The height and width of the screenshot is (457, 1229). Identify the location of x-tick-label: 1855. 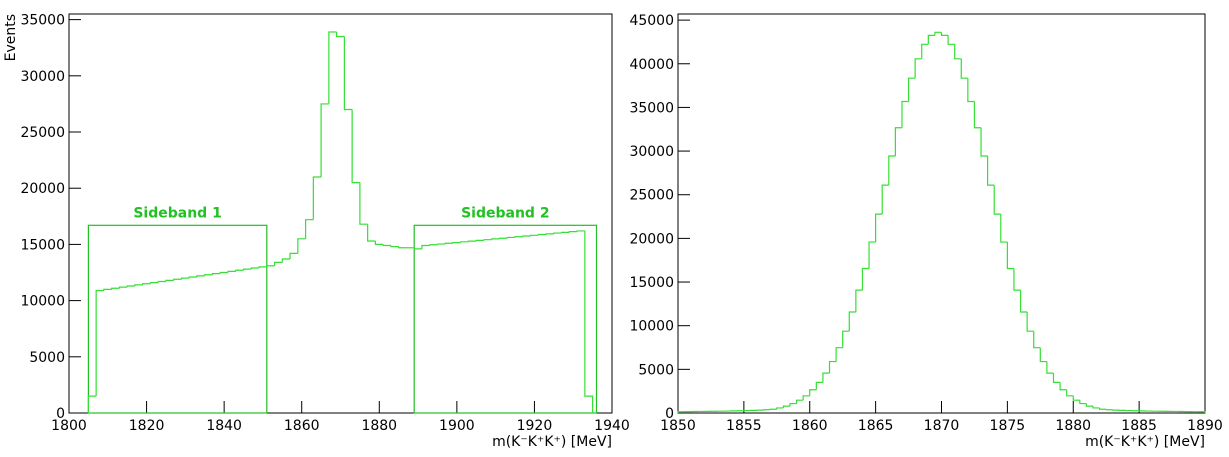
(744, 426).